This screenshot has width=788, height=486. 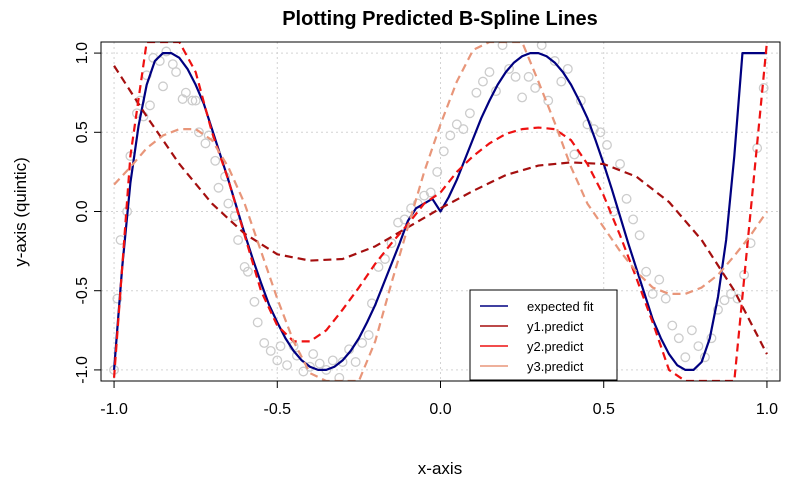 What do you see at coordinates (82, 291) in the screenshot?
I see `y-tick-label: -0.5` at bounding box center [82, 291].